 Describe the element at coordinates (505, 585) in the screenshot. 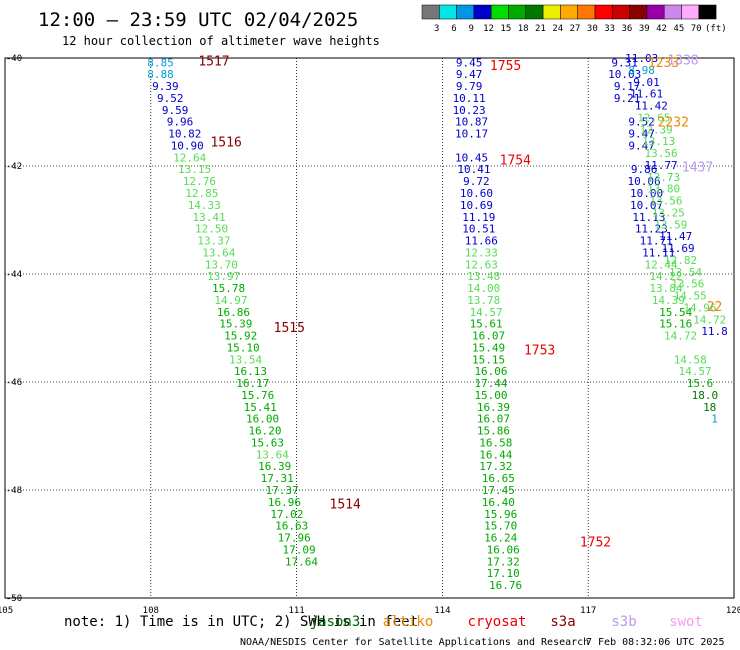

I see `swh-value: 16.76` at that location.